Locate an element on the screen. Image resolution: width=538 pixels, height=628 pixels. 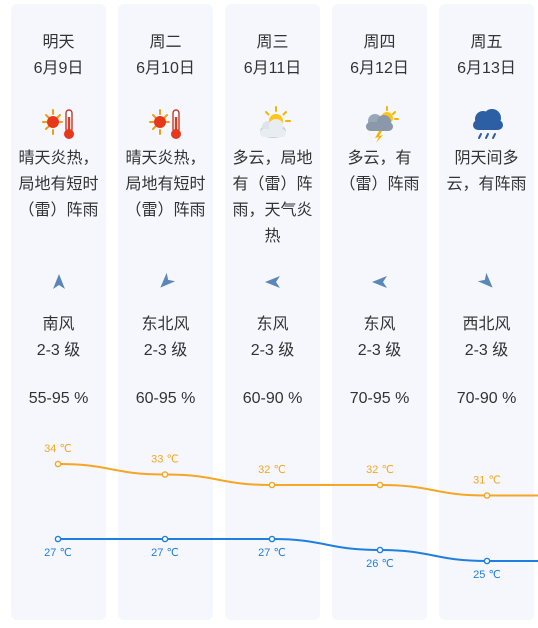
day-weekday-date: 周二 6月10日 is located at coordinates (165, 55).